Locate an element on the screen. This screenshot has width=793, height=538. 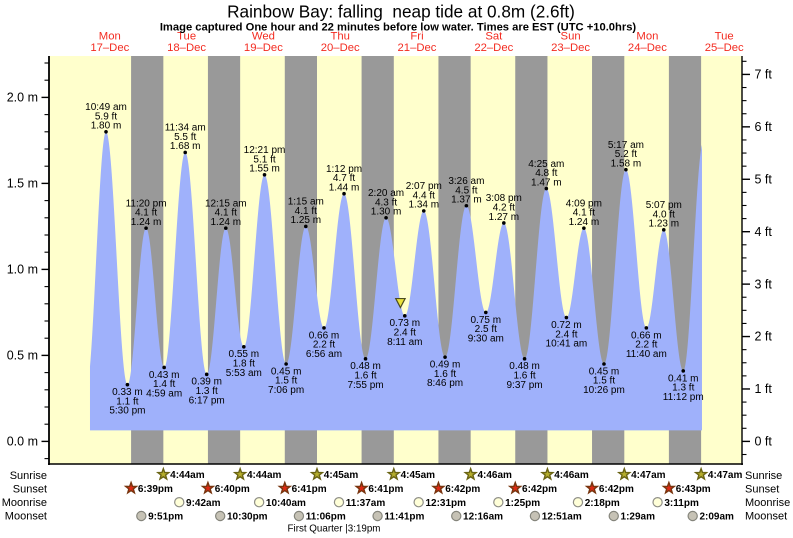
tide-annotation-line: 1.24 m is located at coordinates (146, 222).